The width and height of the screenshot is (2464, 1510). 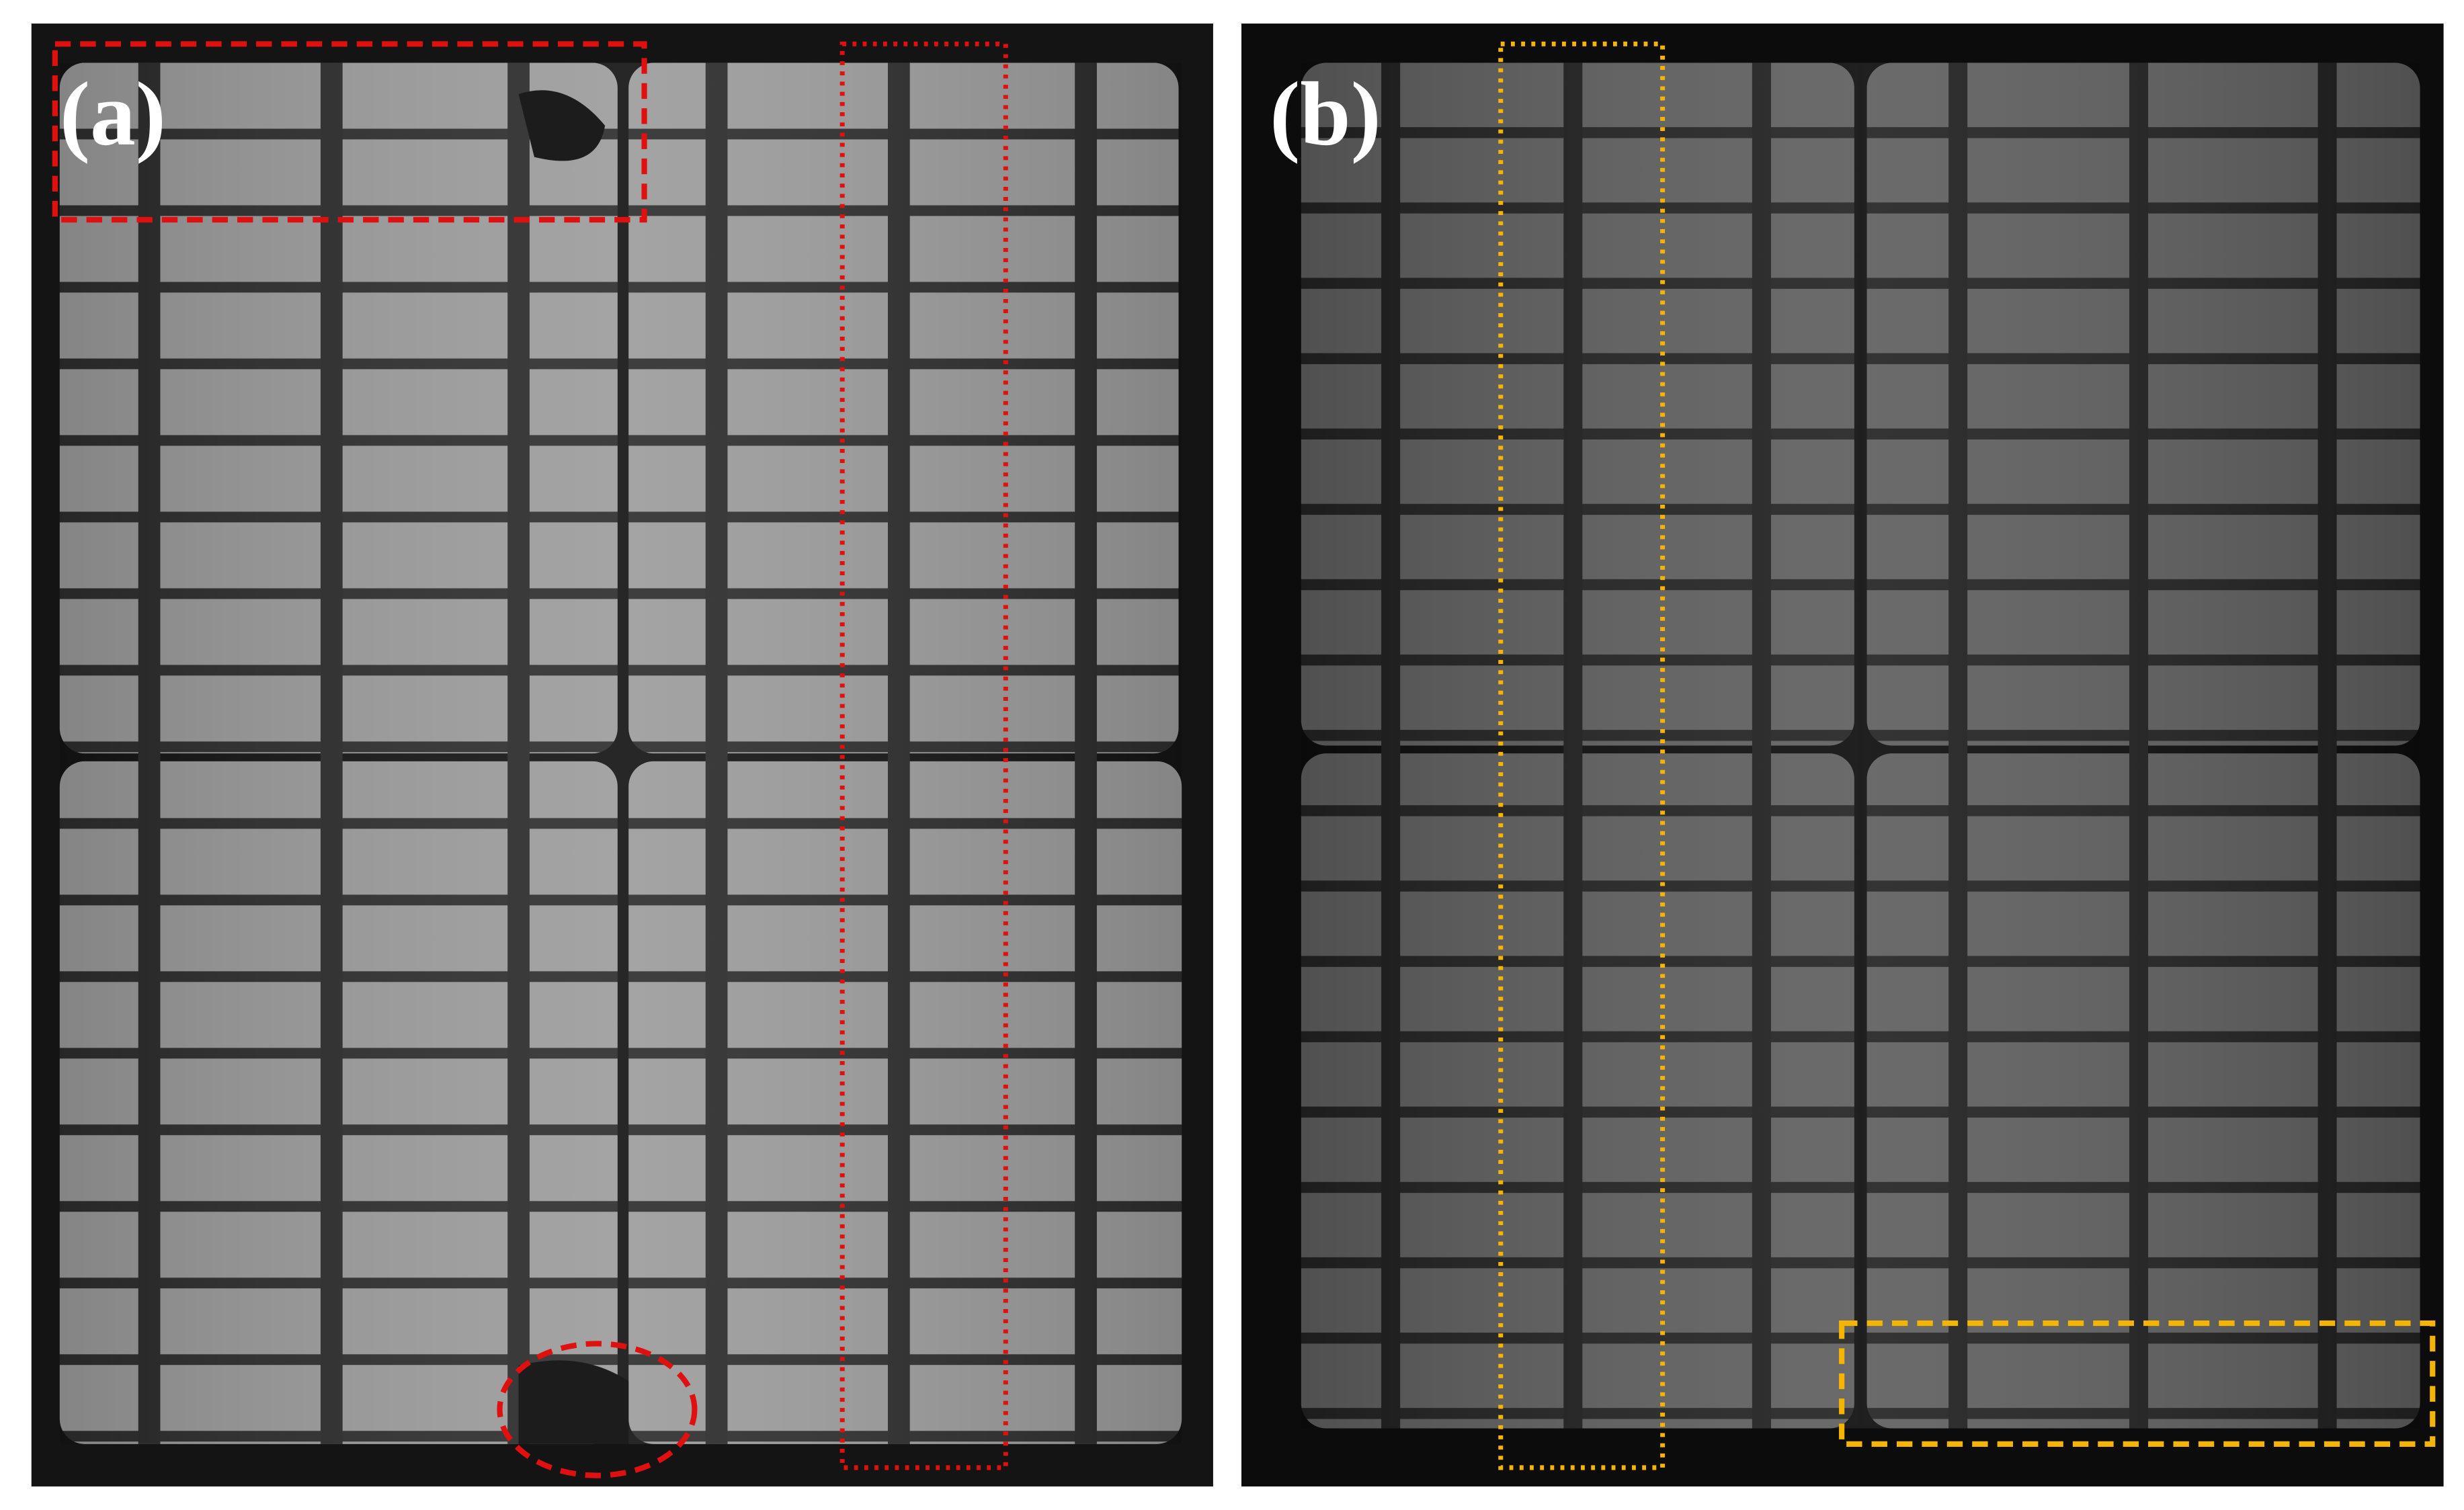 I want to click on panel-label: (a), so click(x=113, y=114).